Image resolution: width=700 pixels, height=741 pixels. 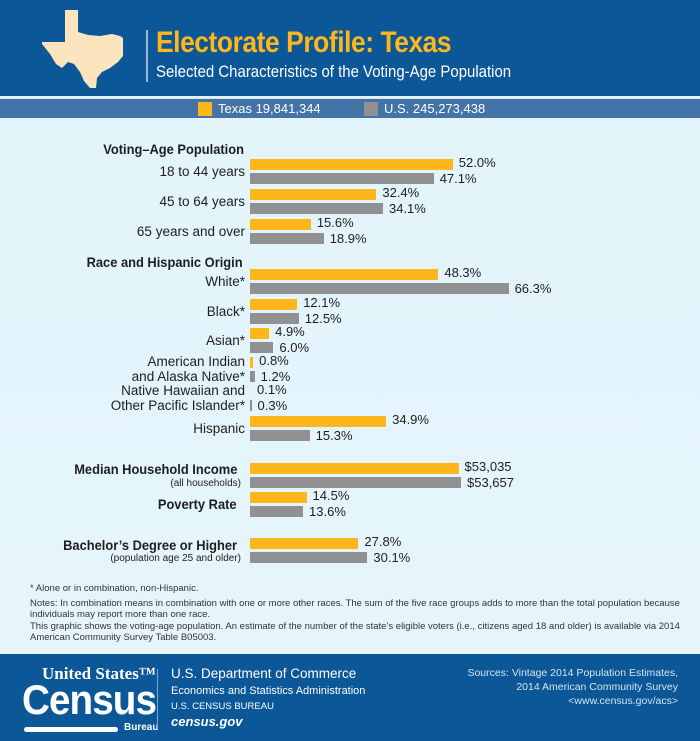 I want to click on logo-bureau: Bureau, so click(x=141, y=727).